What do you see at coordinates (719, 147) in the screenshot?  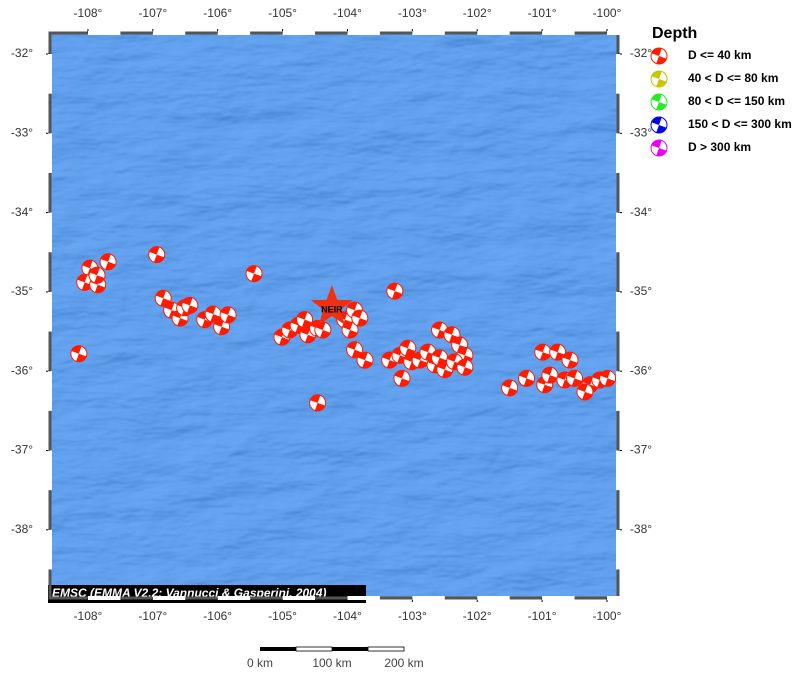 I see `legend-label: D > 300 km` at bounding box center [719, 147].